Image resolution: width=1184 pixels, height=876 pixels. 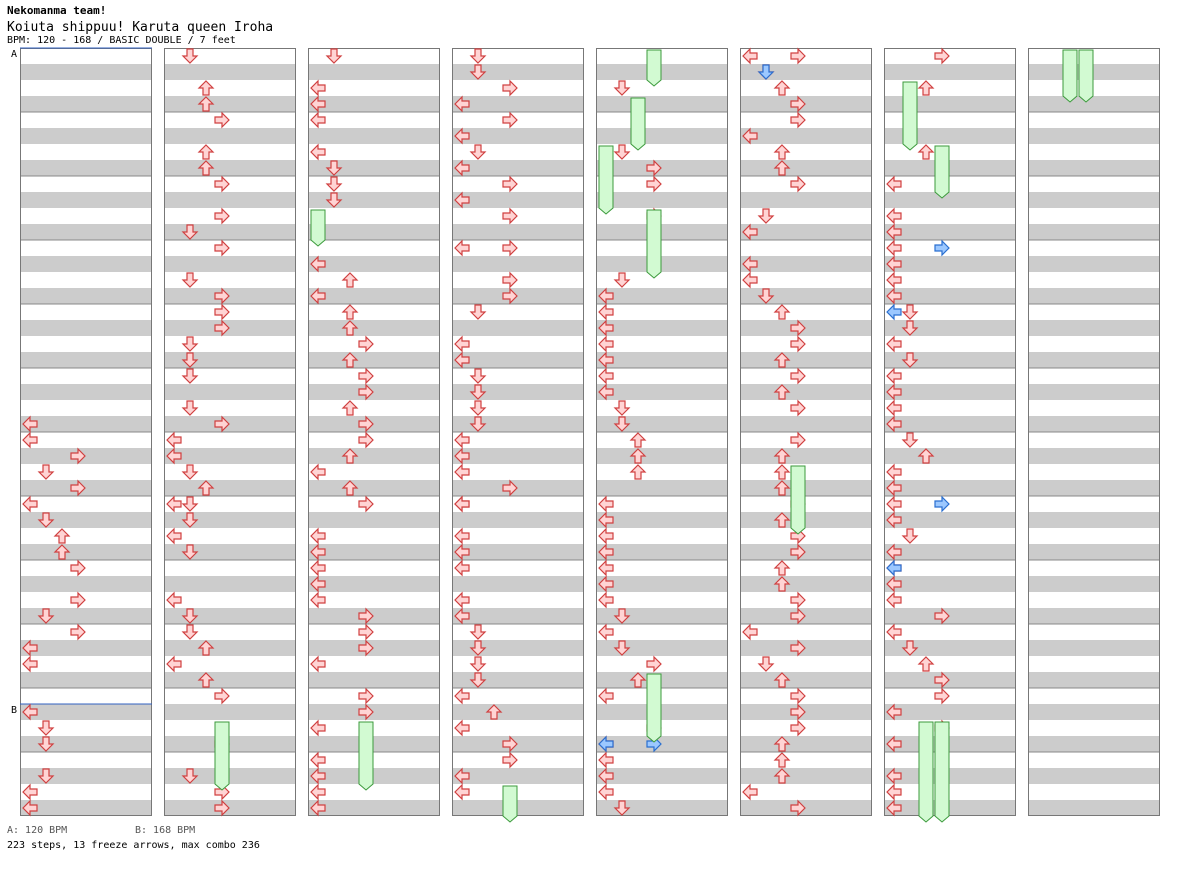 I want to click on step-arrow-blue, so click(x=894, y=568).